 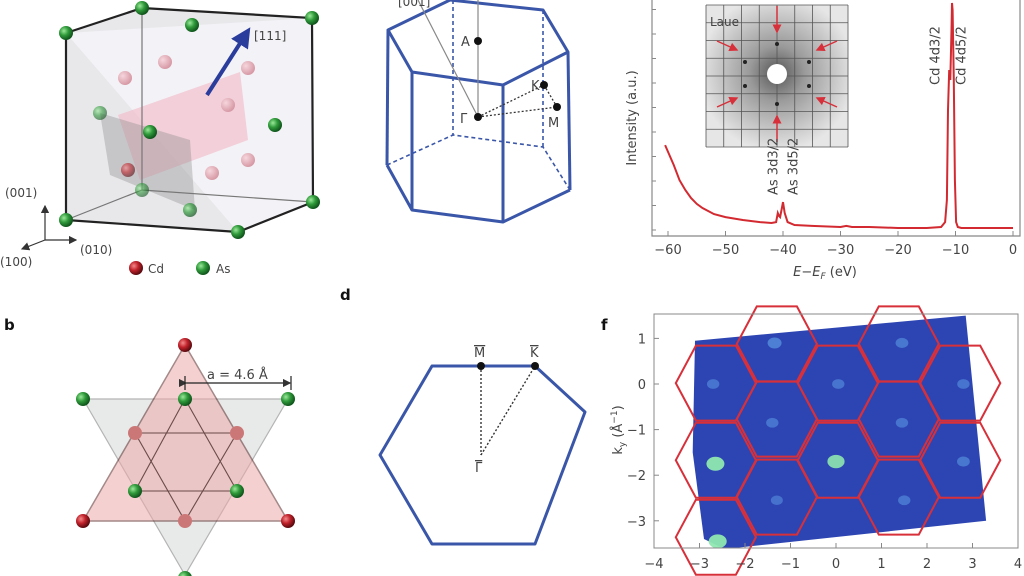 I want to click on lattice-constant-label: a = 4.6 Å, so click(x=237, y=375).